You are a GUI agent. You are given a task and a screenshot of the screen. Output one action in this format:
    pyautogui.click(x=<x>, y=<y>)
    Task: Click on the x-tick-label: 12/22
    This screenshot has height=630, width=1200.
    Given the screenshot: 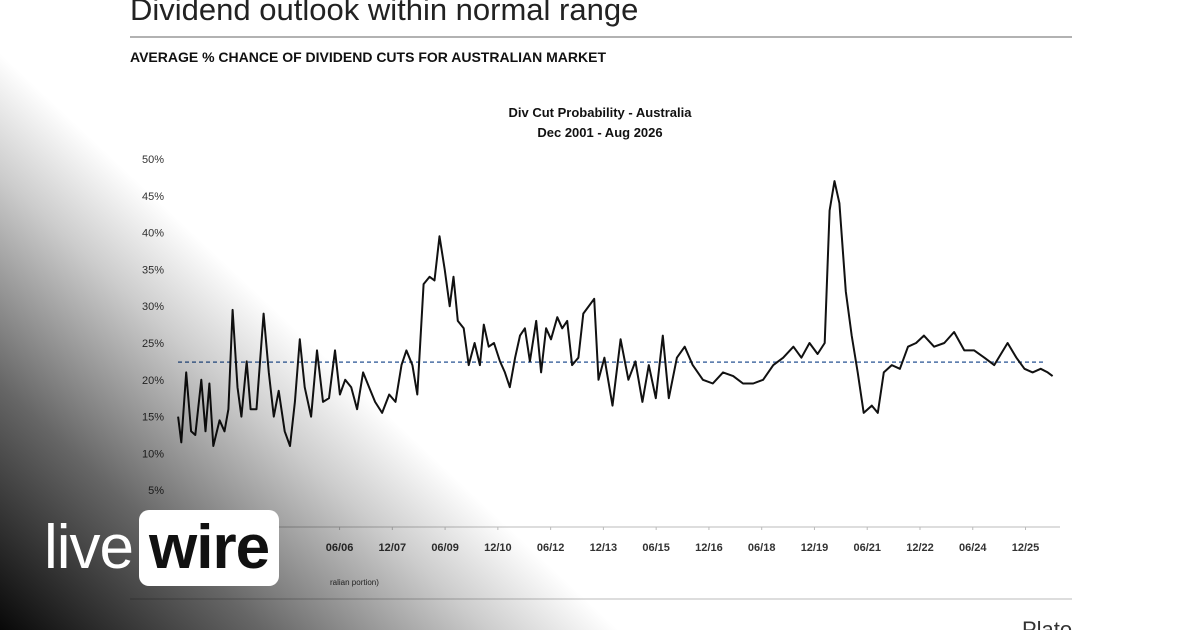 What is the action you would take?
    pyautogui.click(x=920, y=548)
    